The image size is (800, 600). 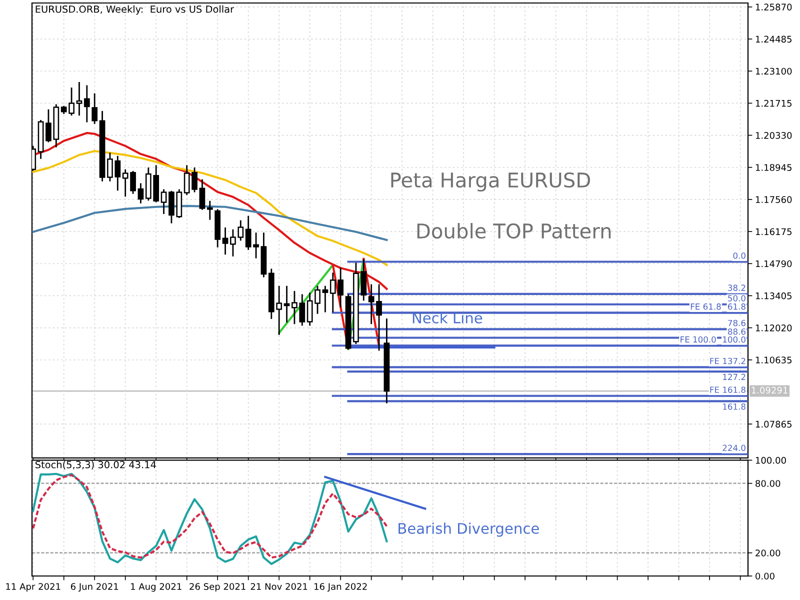 I want to click on annotation: Bearish Divergence, so click(x=468, y=529).